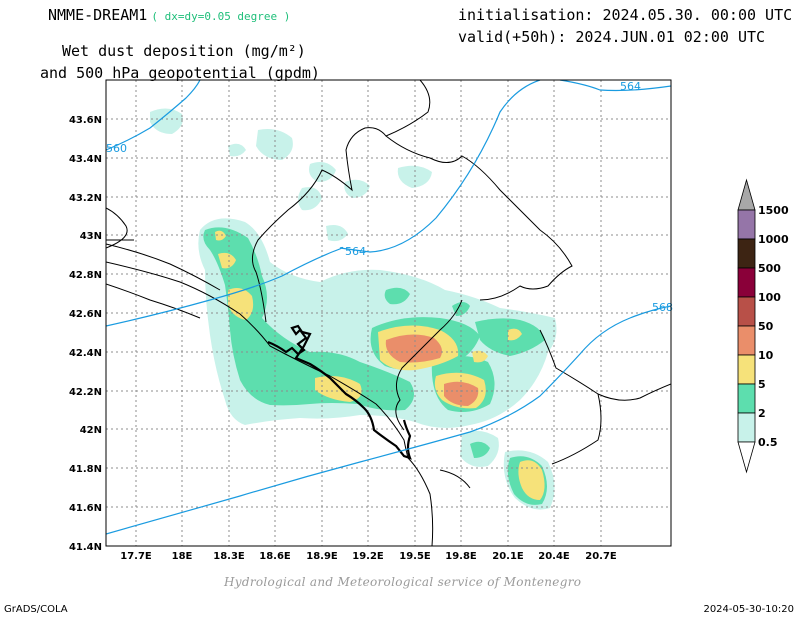 The width and height of the screenshot is (800, 618). What do you see at coordinates (221, 16) in the screenshot?
I see `model-resolution: ( dx=dy=0.05 degree )` at bounding box center [221, 16].